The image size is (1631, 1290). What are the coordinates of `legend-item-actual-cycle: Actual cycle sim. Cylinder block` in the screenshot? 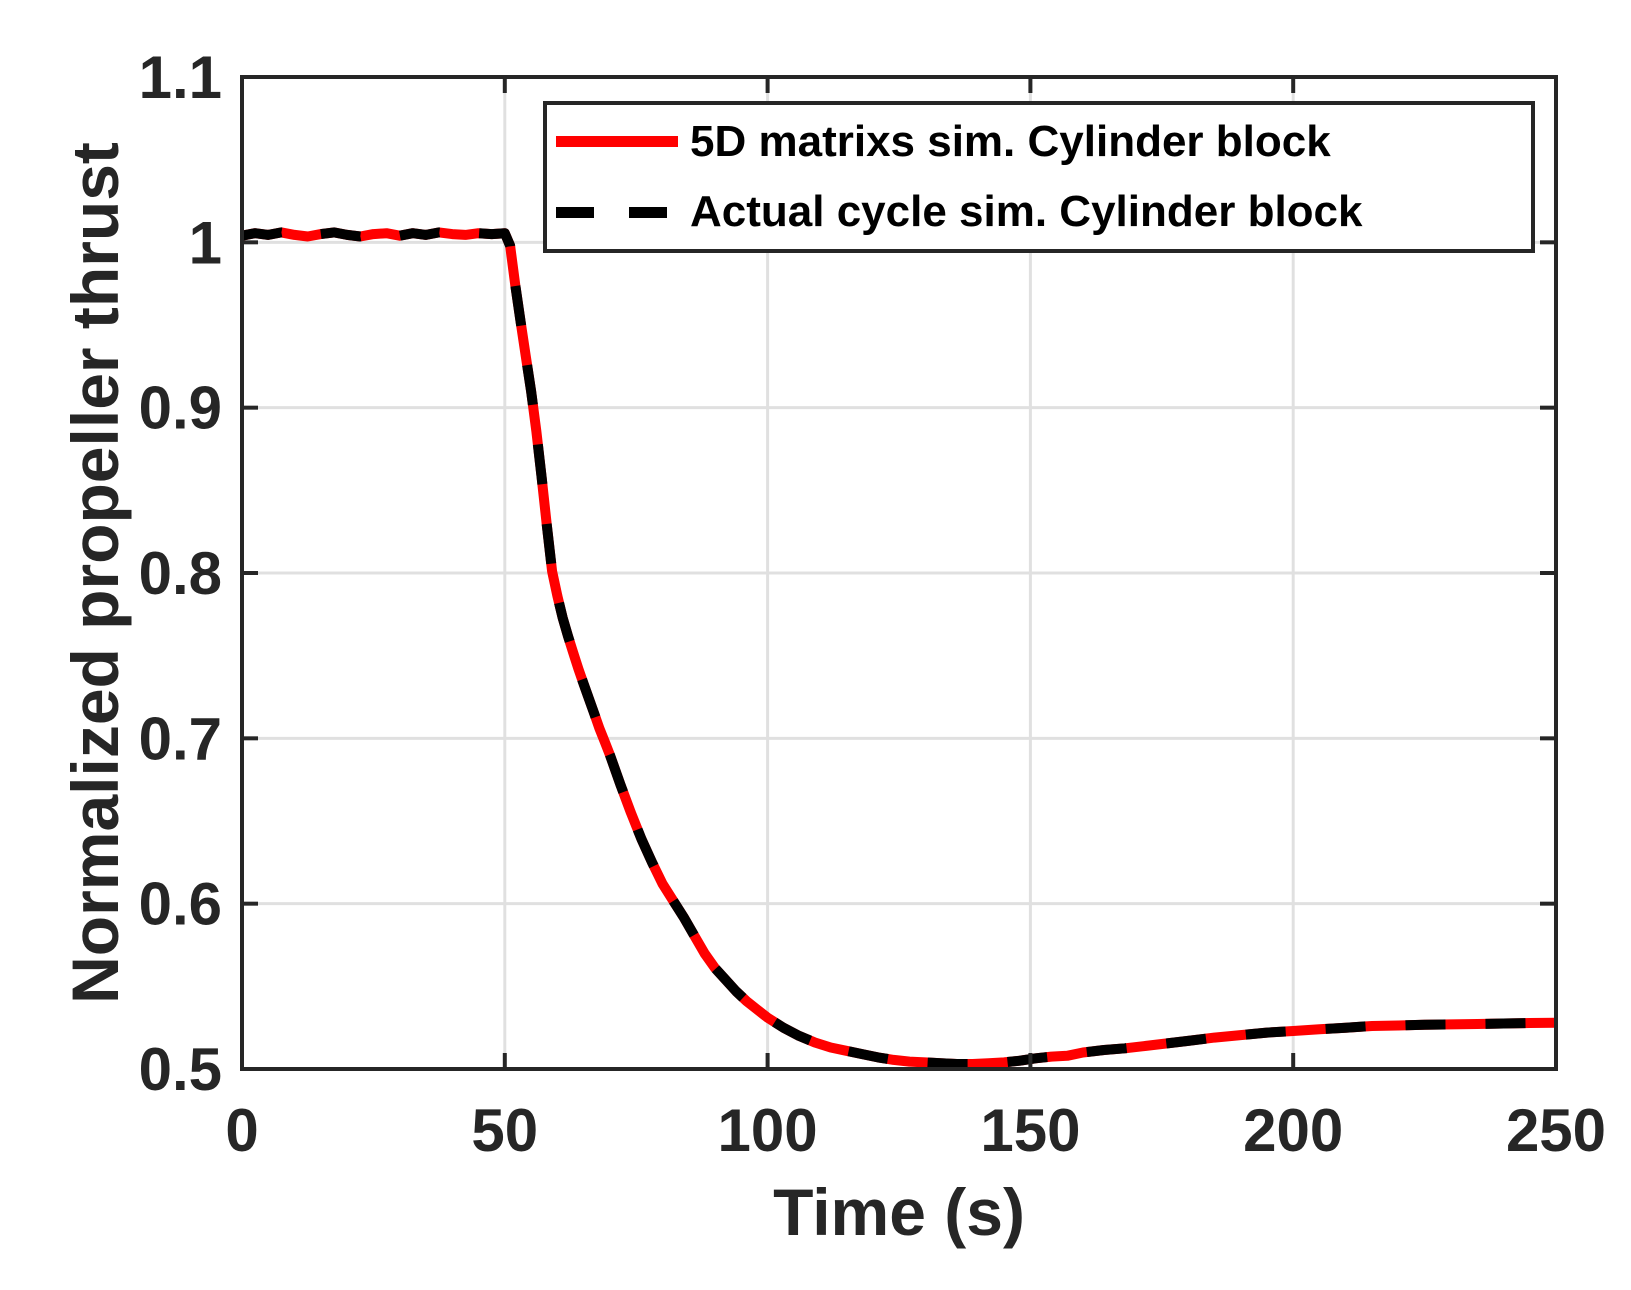 It's located at (1039, 212).